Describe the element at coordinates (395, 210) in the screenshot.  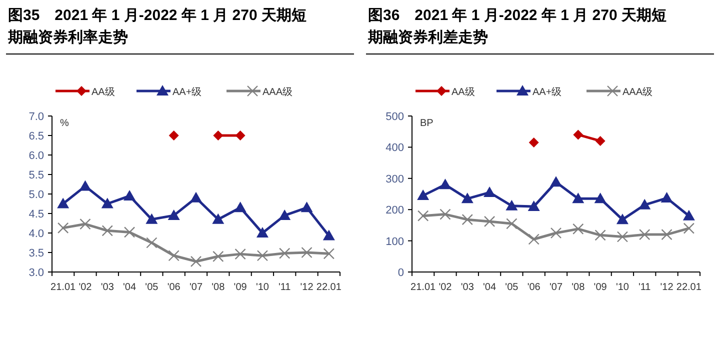
I see `y-tick-label: 200` at that location.